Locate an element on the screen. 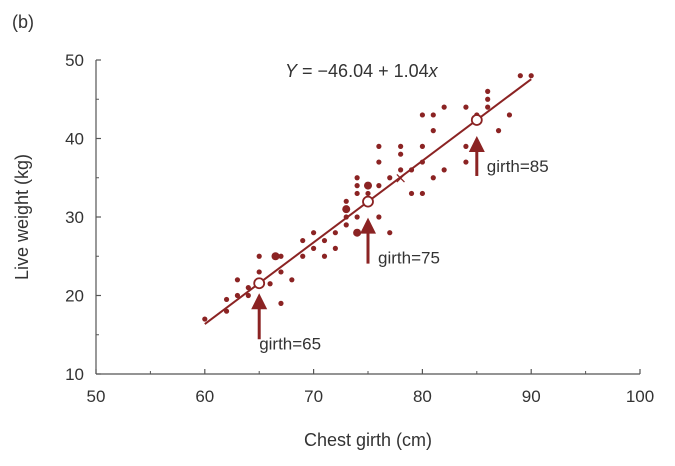  x-tick-label: 100 is located at coordinates (640, 396).